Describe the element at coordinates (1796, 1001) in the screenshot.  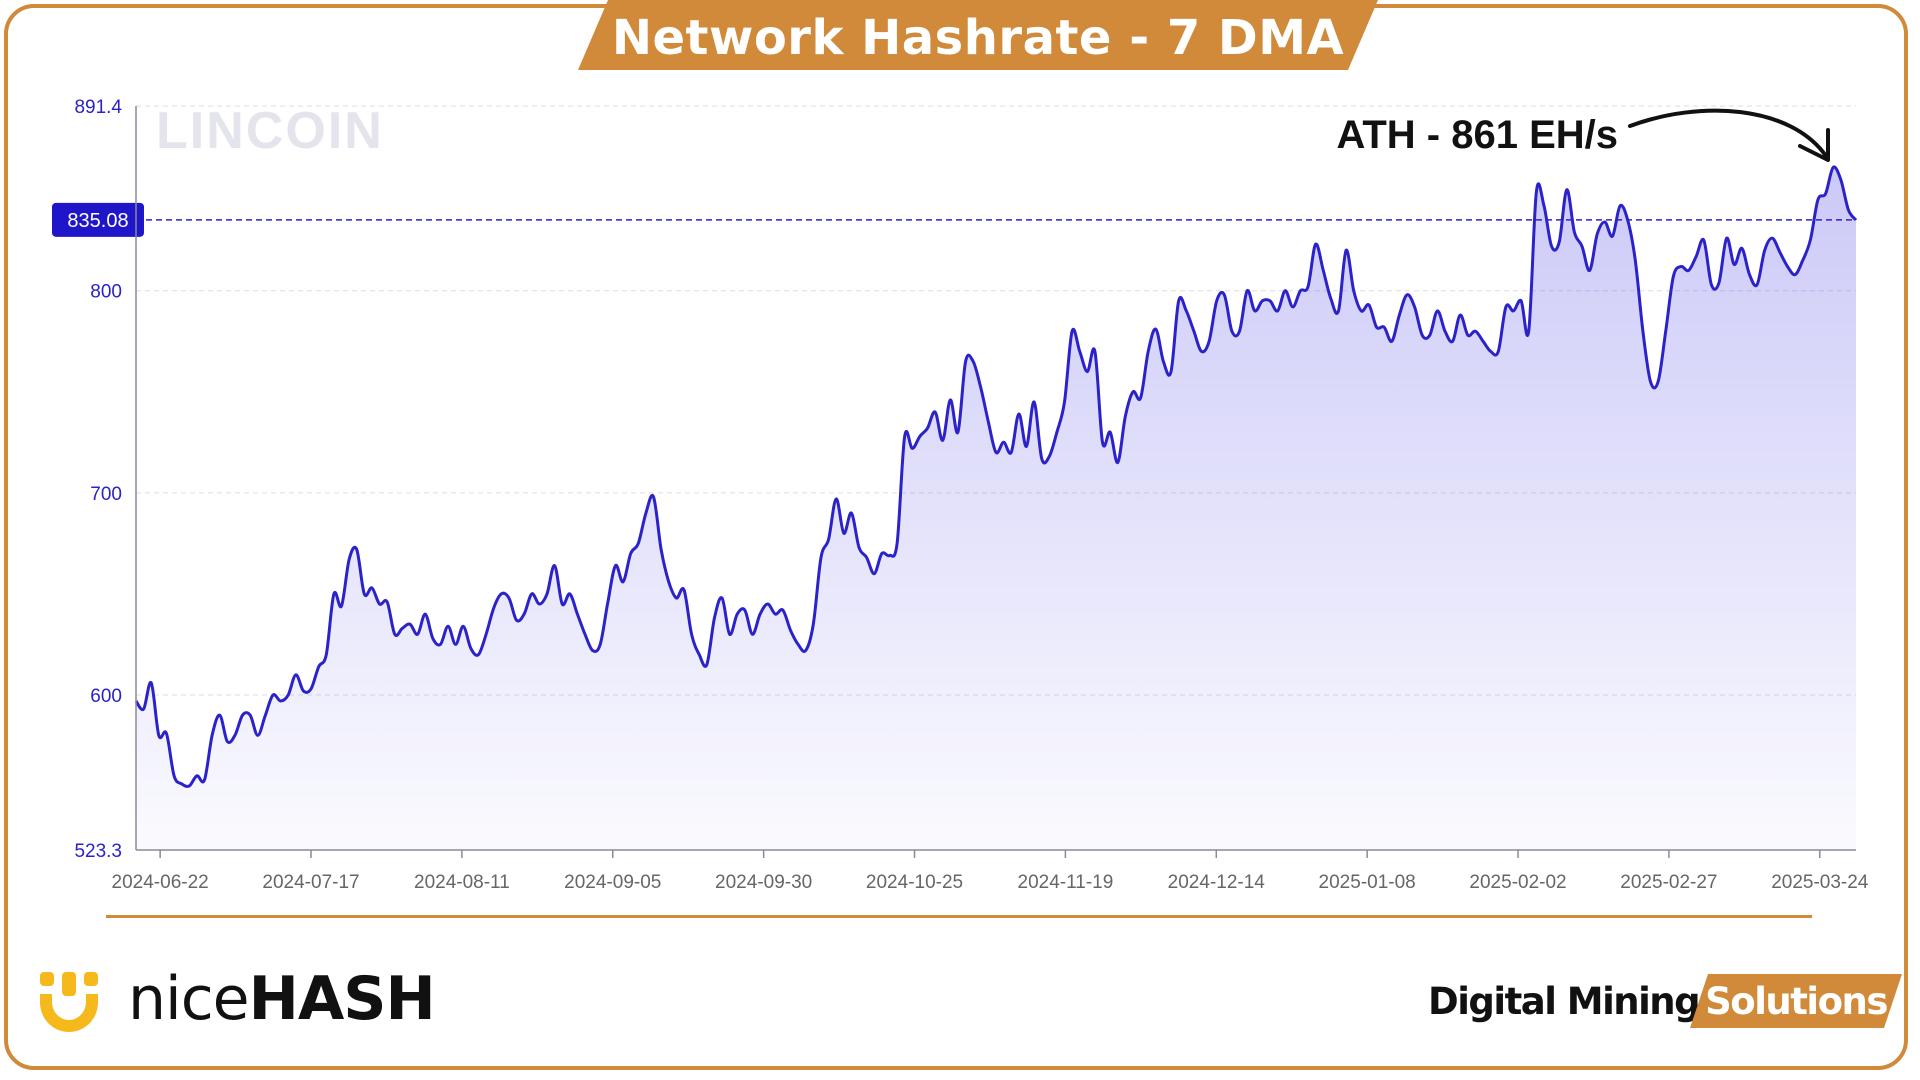
I see `dms-badge-shape` at that location.